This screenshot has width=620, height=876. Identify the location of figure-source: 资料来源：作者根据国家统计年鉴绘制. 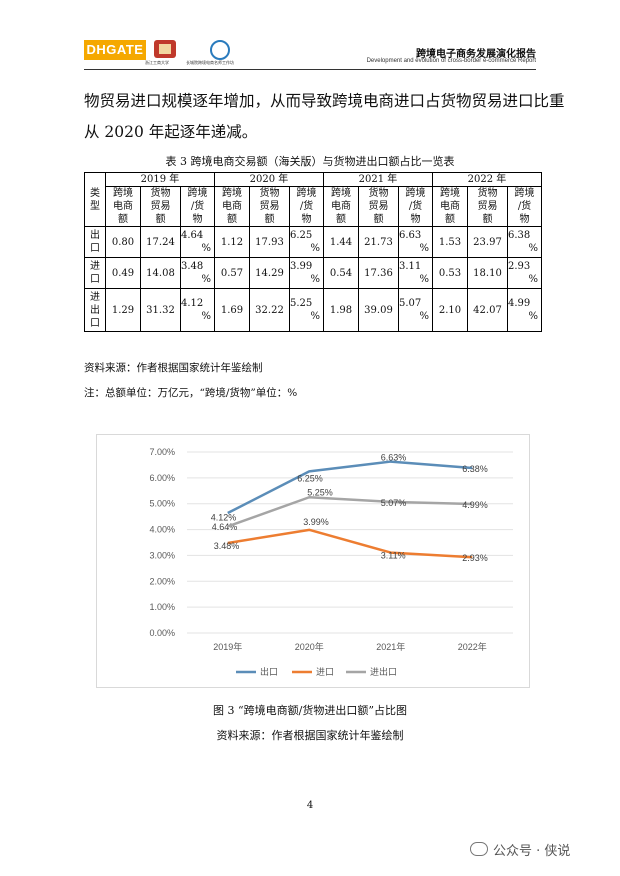
(310, 735).